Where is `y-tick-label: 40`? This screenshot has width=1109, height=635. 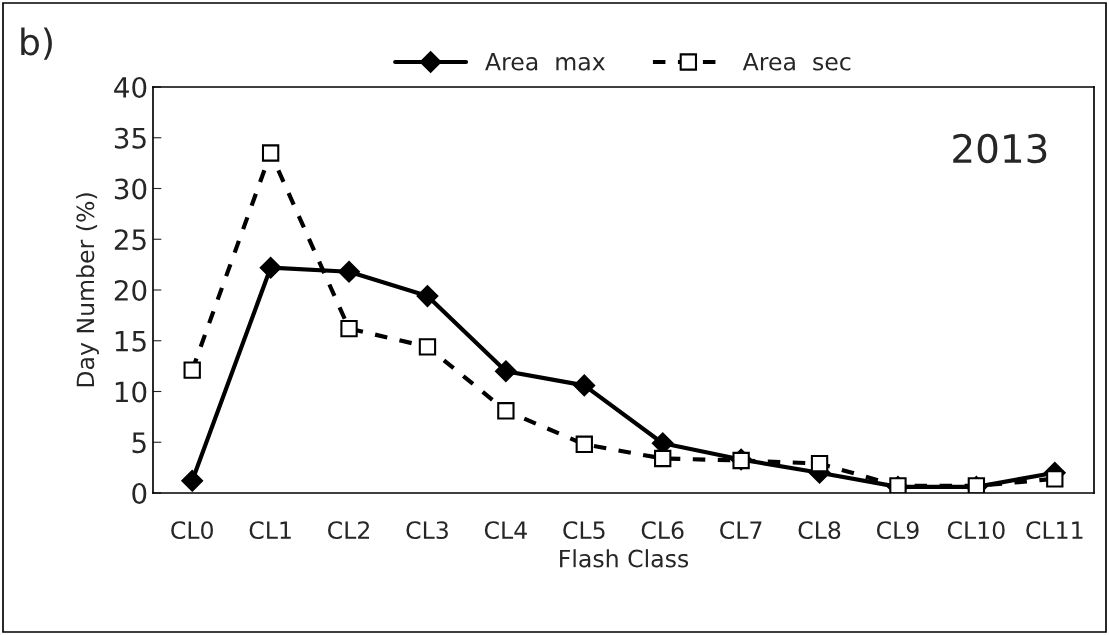 y-tick-label: 40 is located at coordinates (130, 87).